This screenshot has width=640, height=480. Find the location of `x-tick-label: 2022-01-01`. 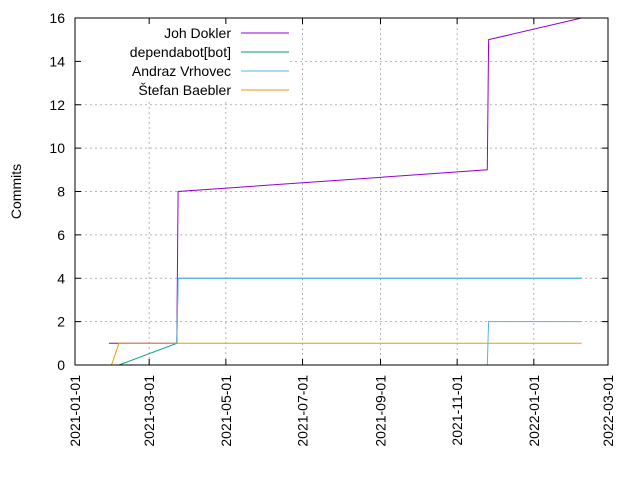

x-tick-label: 2022-01-01 is located at coordinates (534, 411).